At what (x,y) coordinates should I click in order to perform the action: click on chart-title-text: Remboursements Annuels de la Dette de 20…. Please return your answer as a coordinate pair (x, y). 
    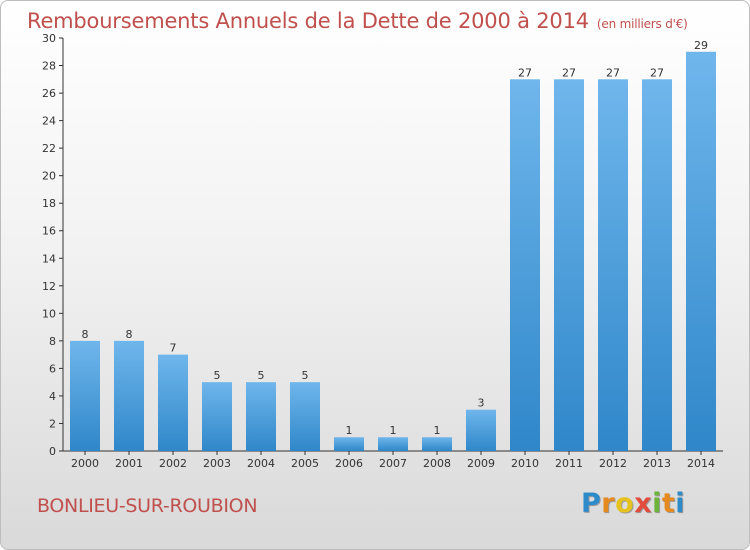
    Looking at the image, I should click on (308, 21).